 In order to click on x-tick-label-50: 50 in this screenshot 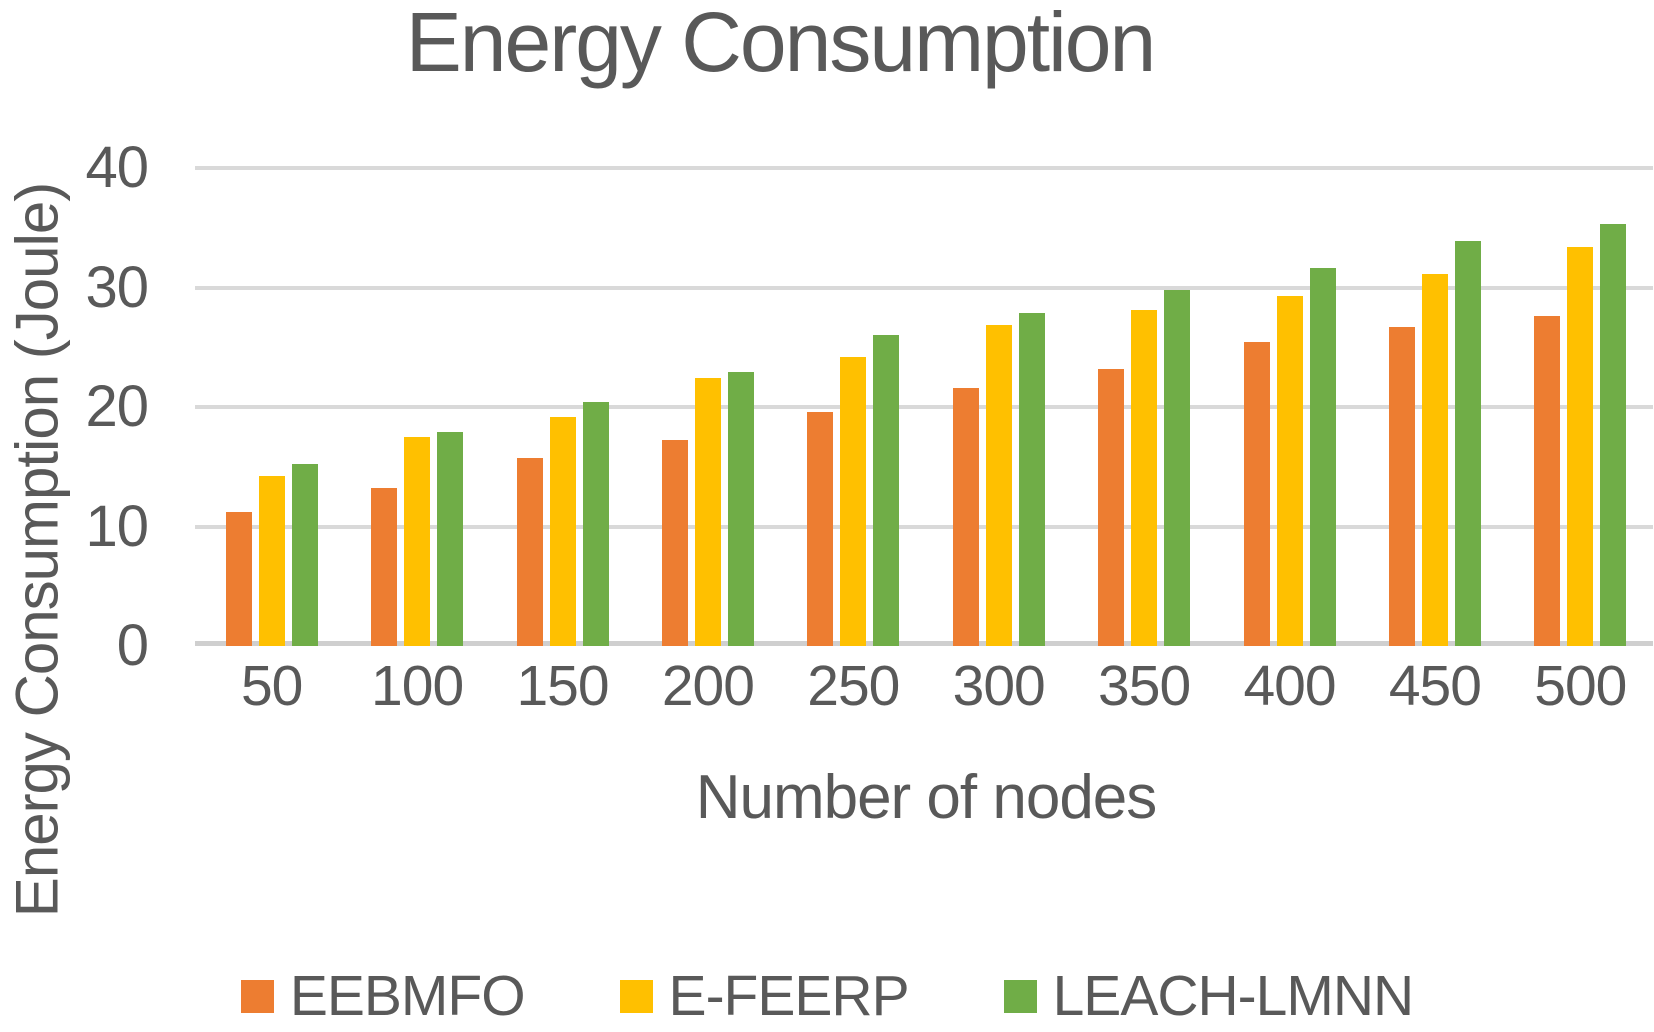, I will do `click(271, 686)`.